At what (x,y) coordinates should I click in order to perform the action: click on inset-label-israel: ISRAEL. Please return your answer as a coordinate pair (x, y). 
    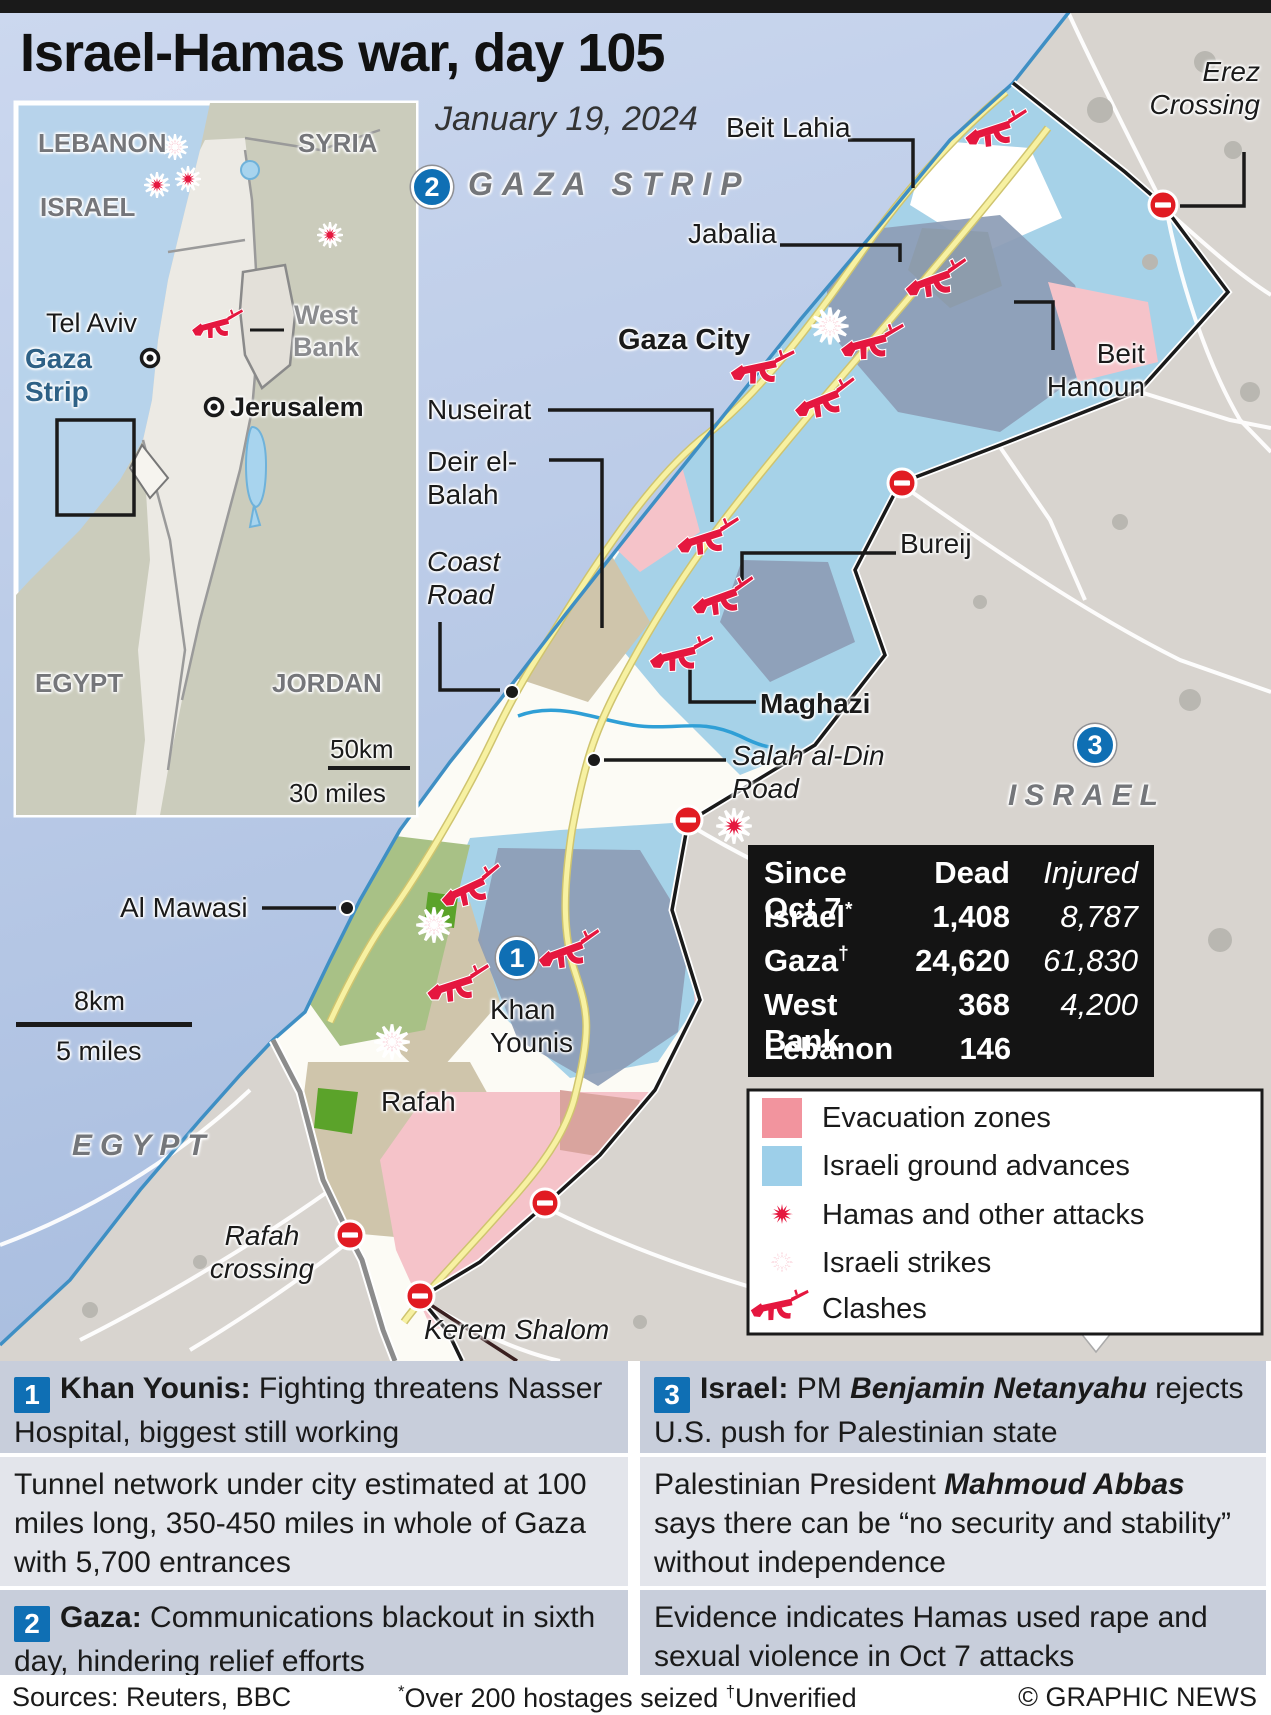
    Looking at the image, I should click on (88, 207).